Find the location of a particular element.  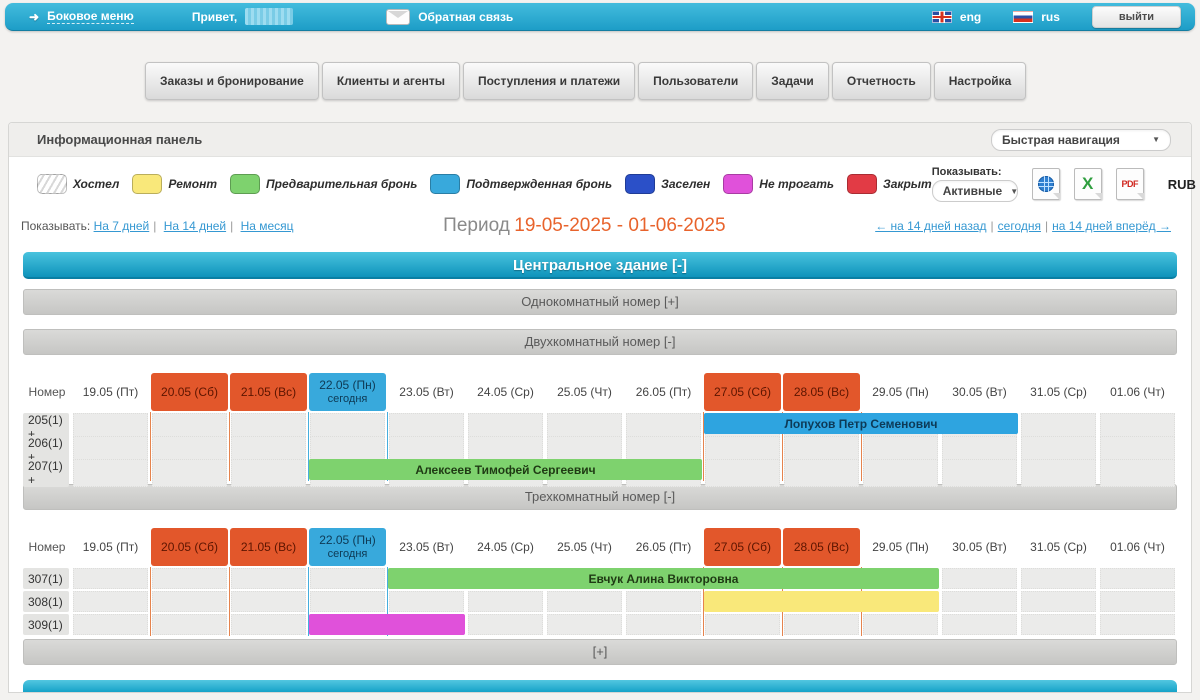

section-header-more: [+] is located at coordinates (600, 652).